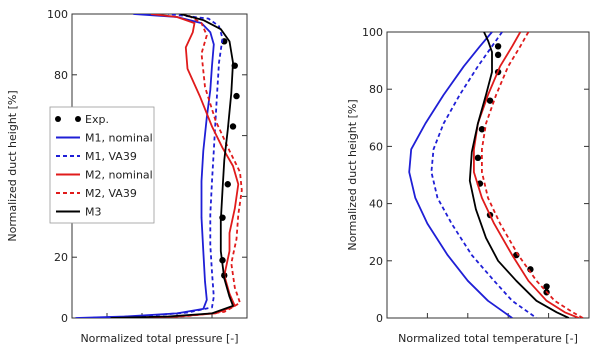  What do you see at coordinates (119, 175) in the screenshot?
I see `legend-label: M2, nominal` at bounding box center [119, 175].